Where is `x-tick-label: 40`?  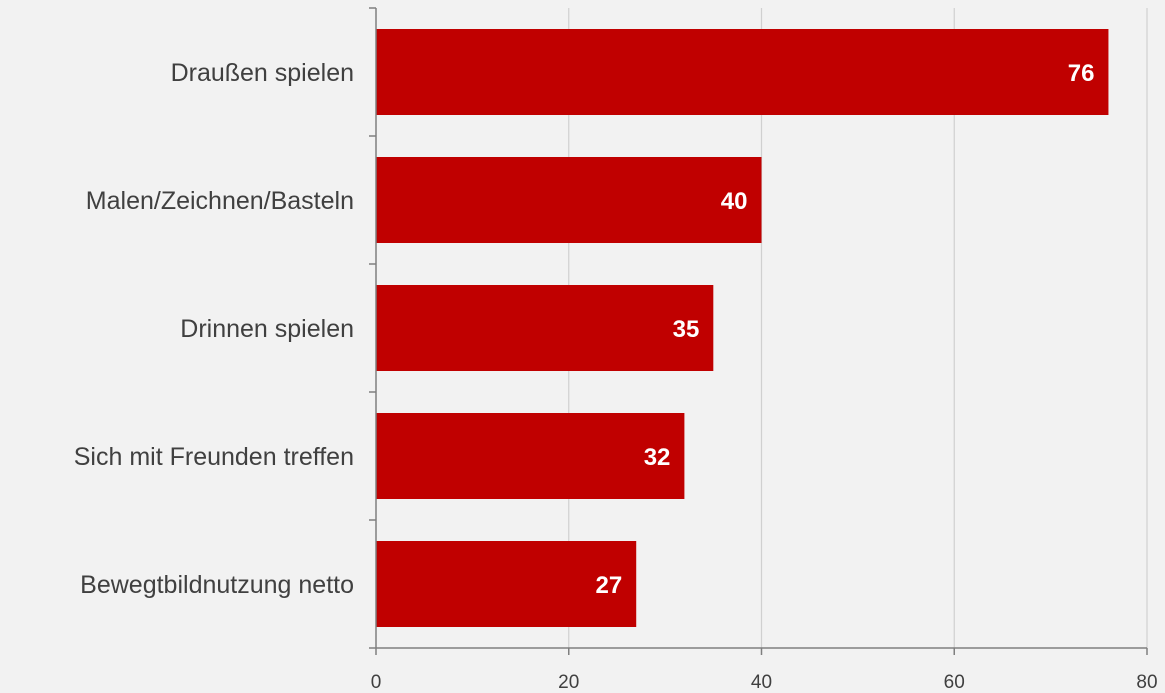
x-tick-label: 40 is located at coordinates (761, 682).